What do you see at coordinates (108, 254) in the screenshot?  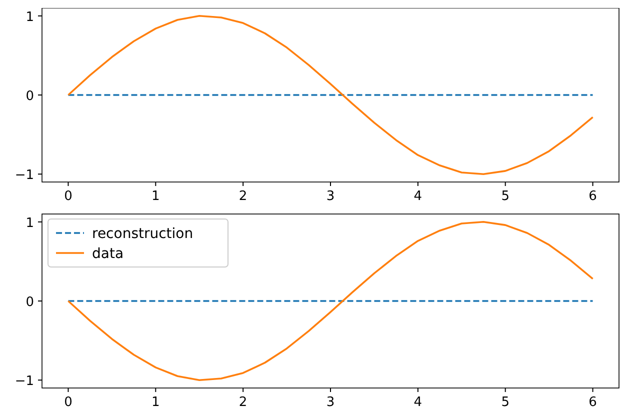 I see `legend-label: data` at bounding box center [108, 254].